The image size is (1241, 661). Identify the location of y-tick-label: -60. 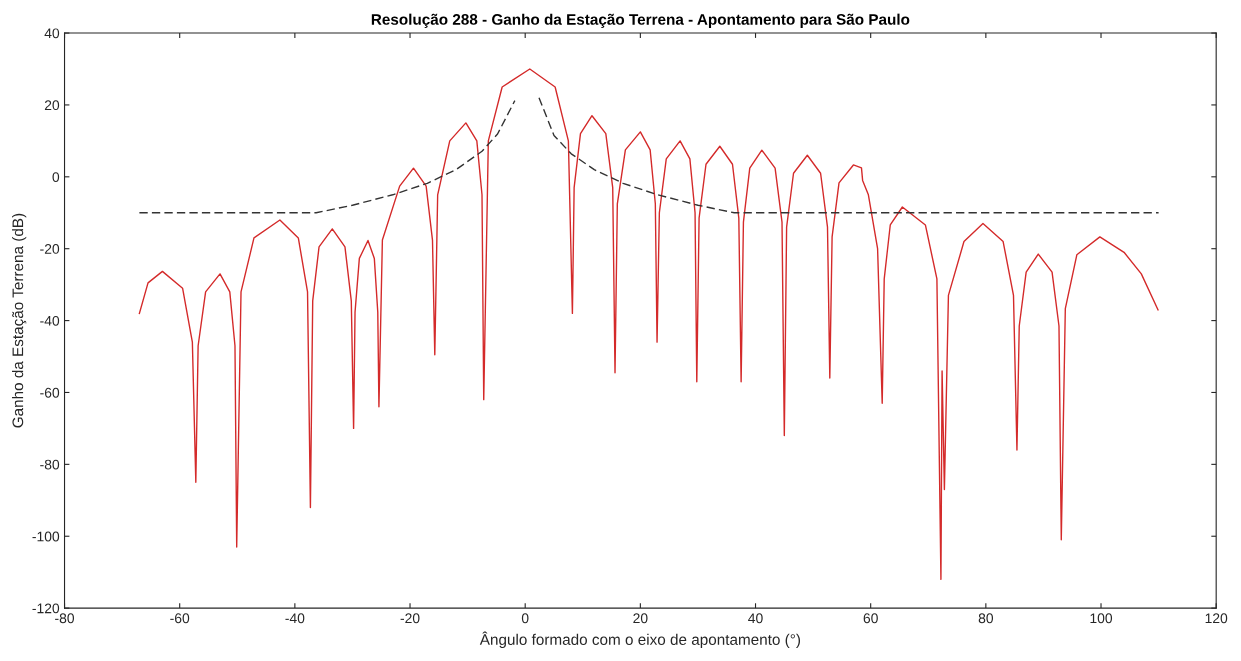
(50, 392).